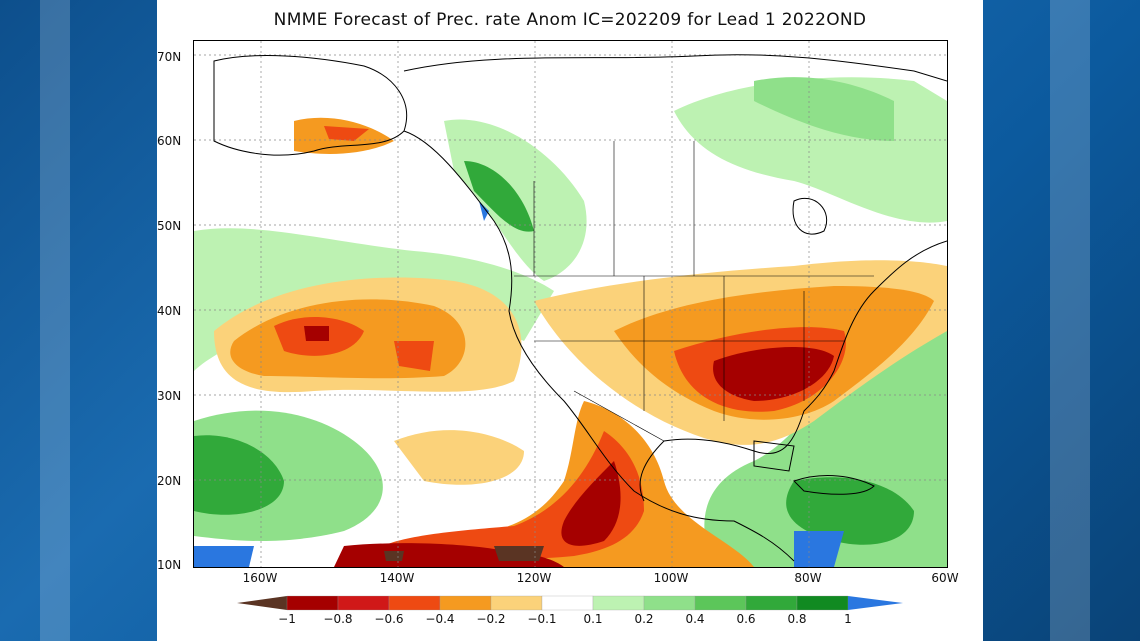 The height and width of the screenshot is (641, 1140). I want to click on lat-label-30n: 30N, so click(169, 396).